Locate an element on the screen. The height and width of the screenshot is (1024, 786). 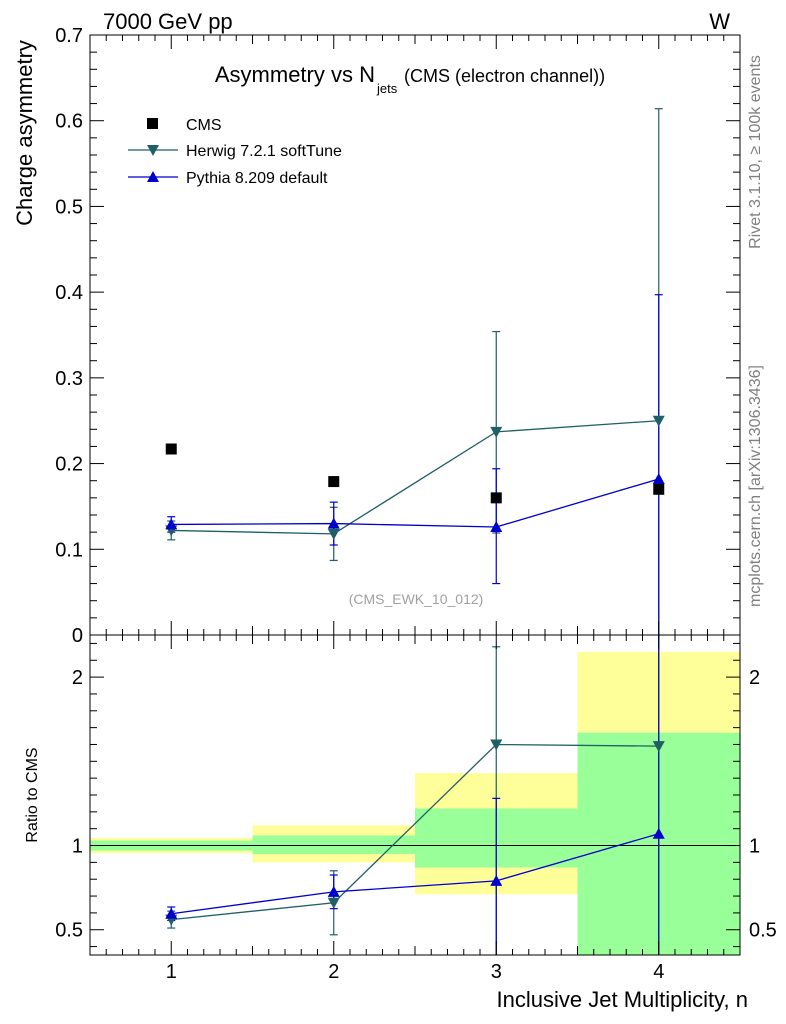
x-tick-label: 3 is located at coordinates (496, 972).